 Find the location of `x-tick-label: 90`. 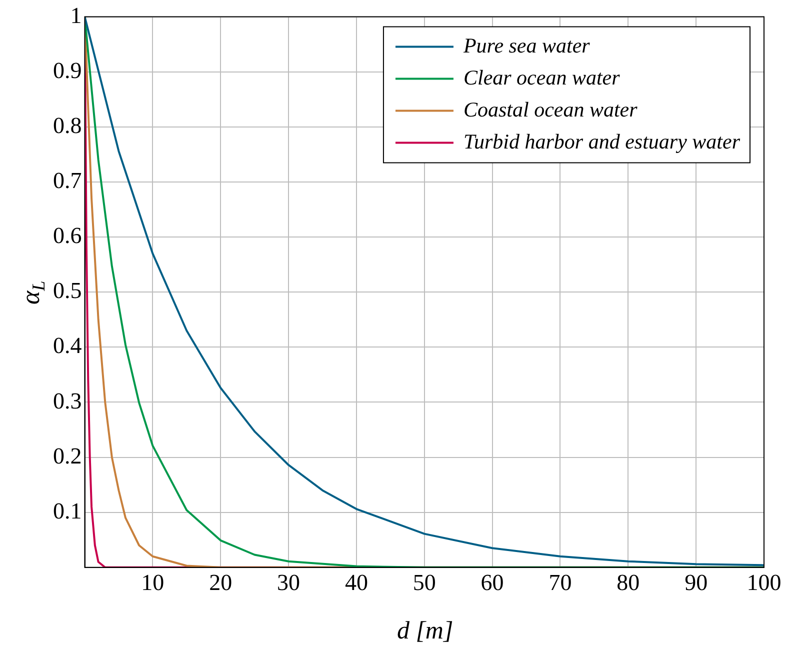

x-tick-label: 90 is located at coordinates (696, 583).